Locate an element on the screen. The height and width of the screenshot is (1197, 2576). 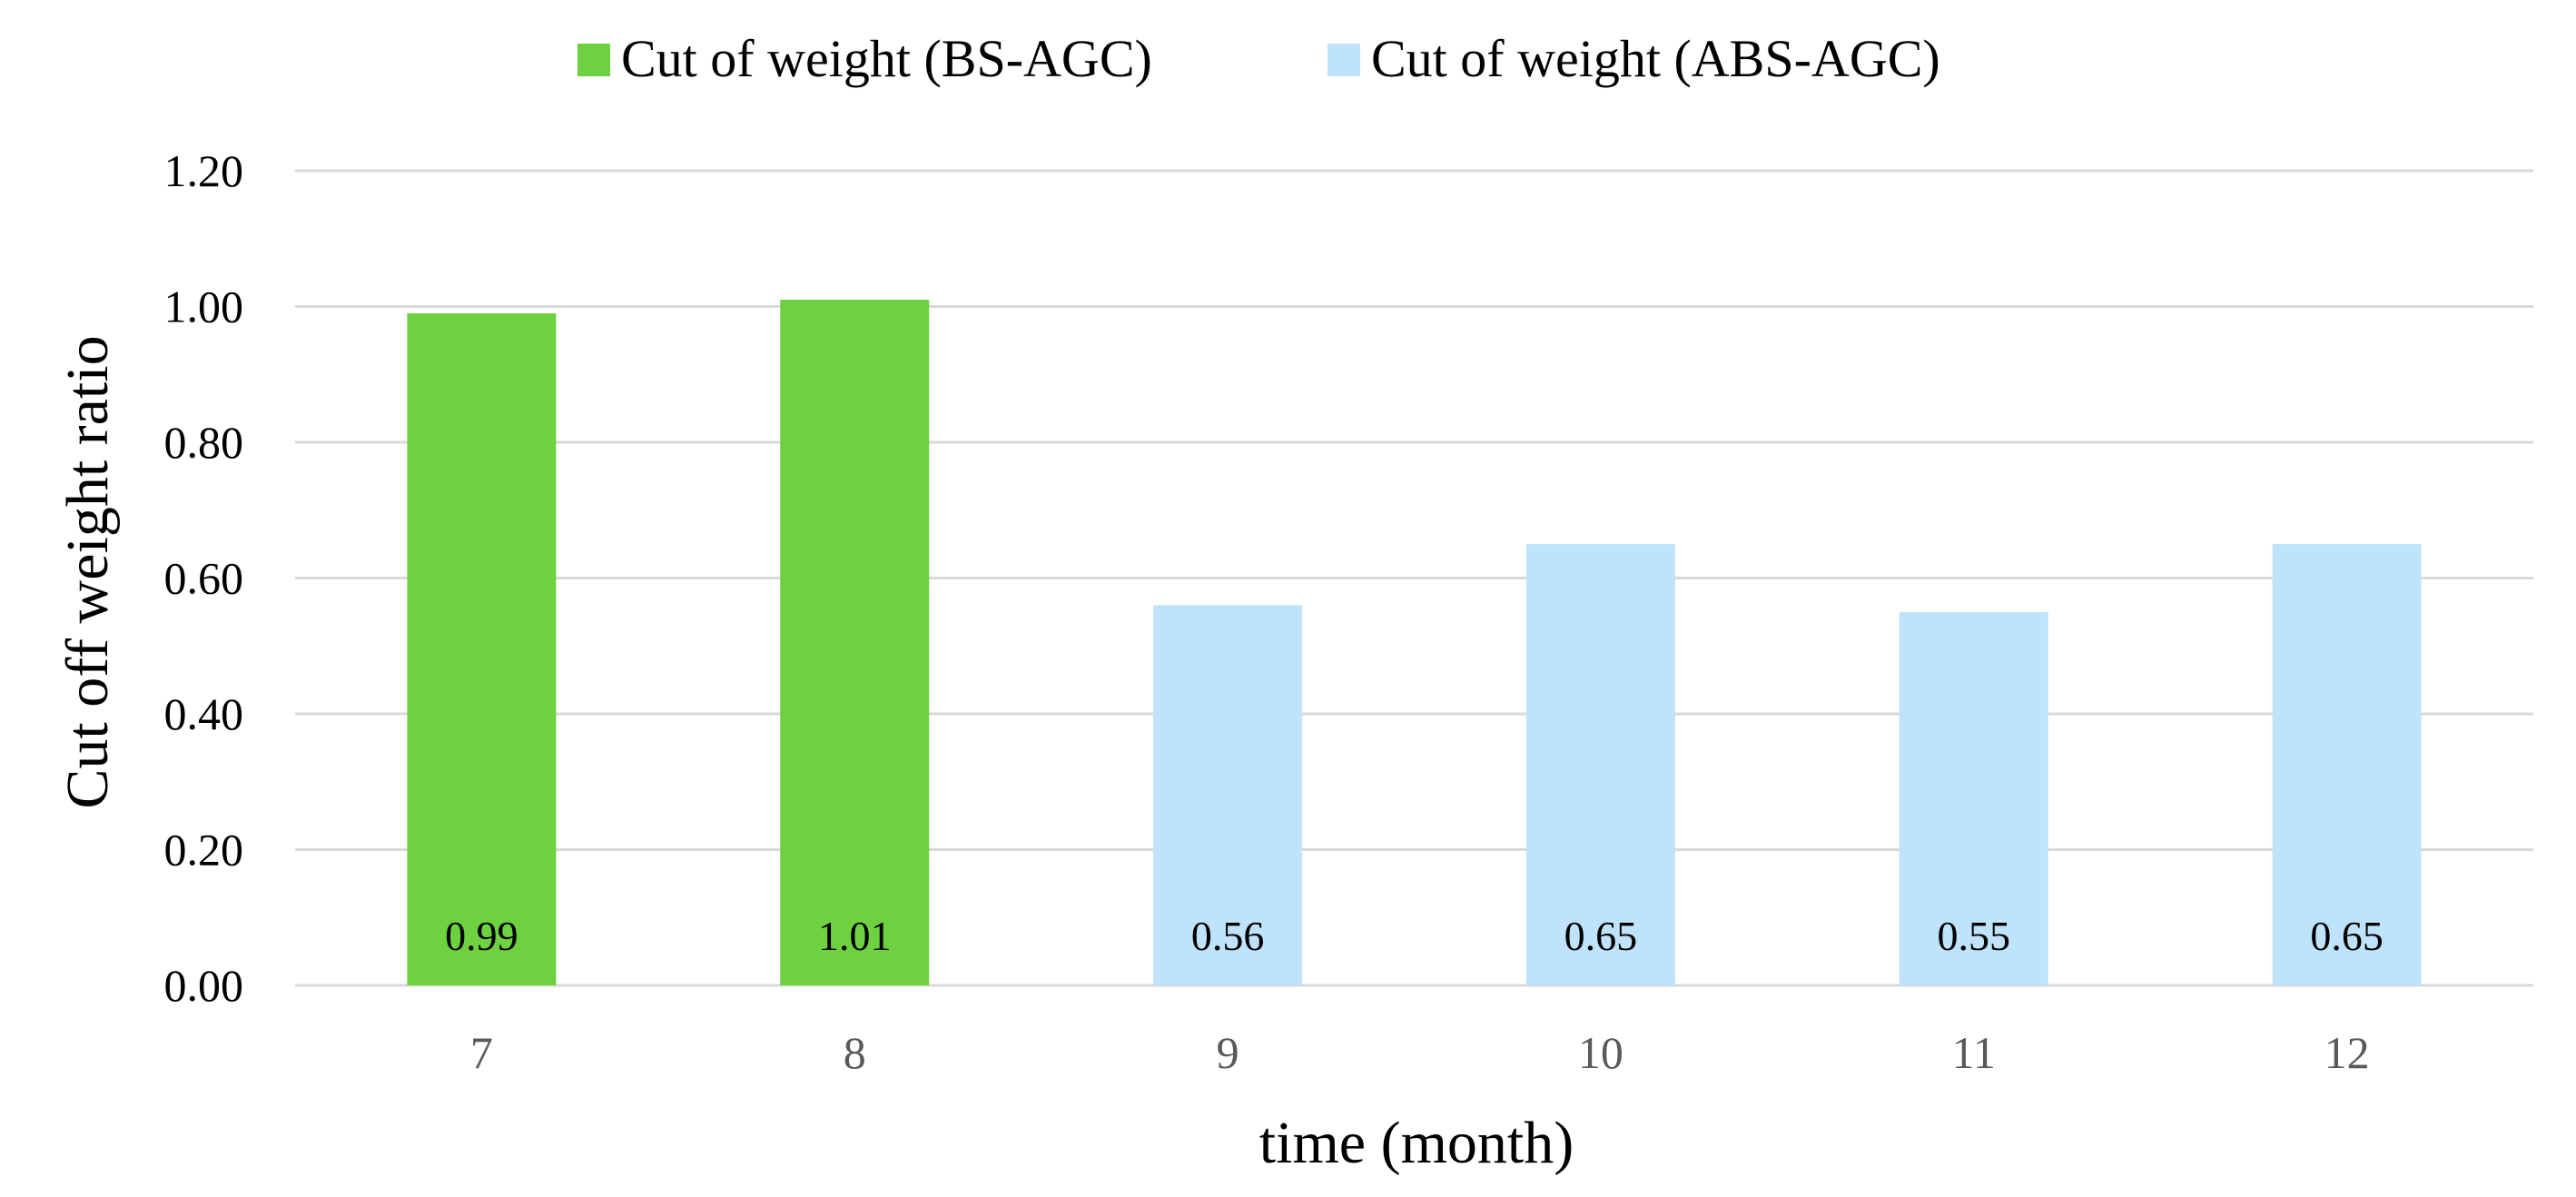
y-tick-label-6: 1.20 is located at coordinates (204, 170).